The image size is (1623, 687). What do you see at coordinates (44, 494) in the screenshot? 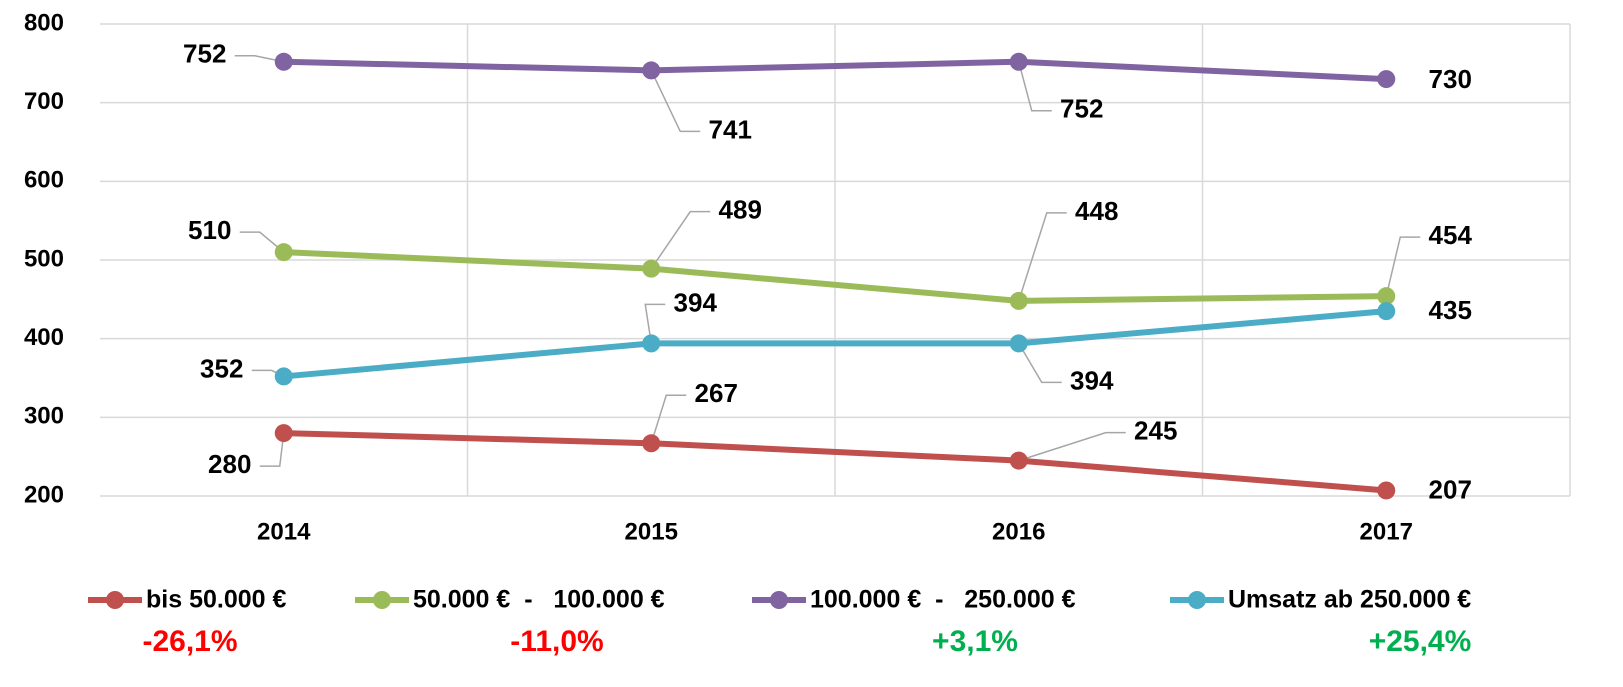
I see `y-tick-label: 200` at bounding box center [44, 494].